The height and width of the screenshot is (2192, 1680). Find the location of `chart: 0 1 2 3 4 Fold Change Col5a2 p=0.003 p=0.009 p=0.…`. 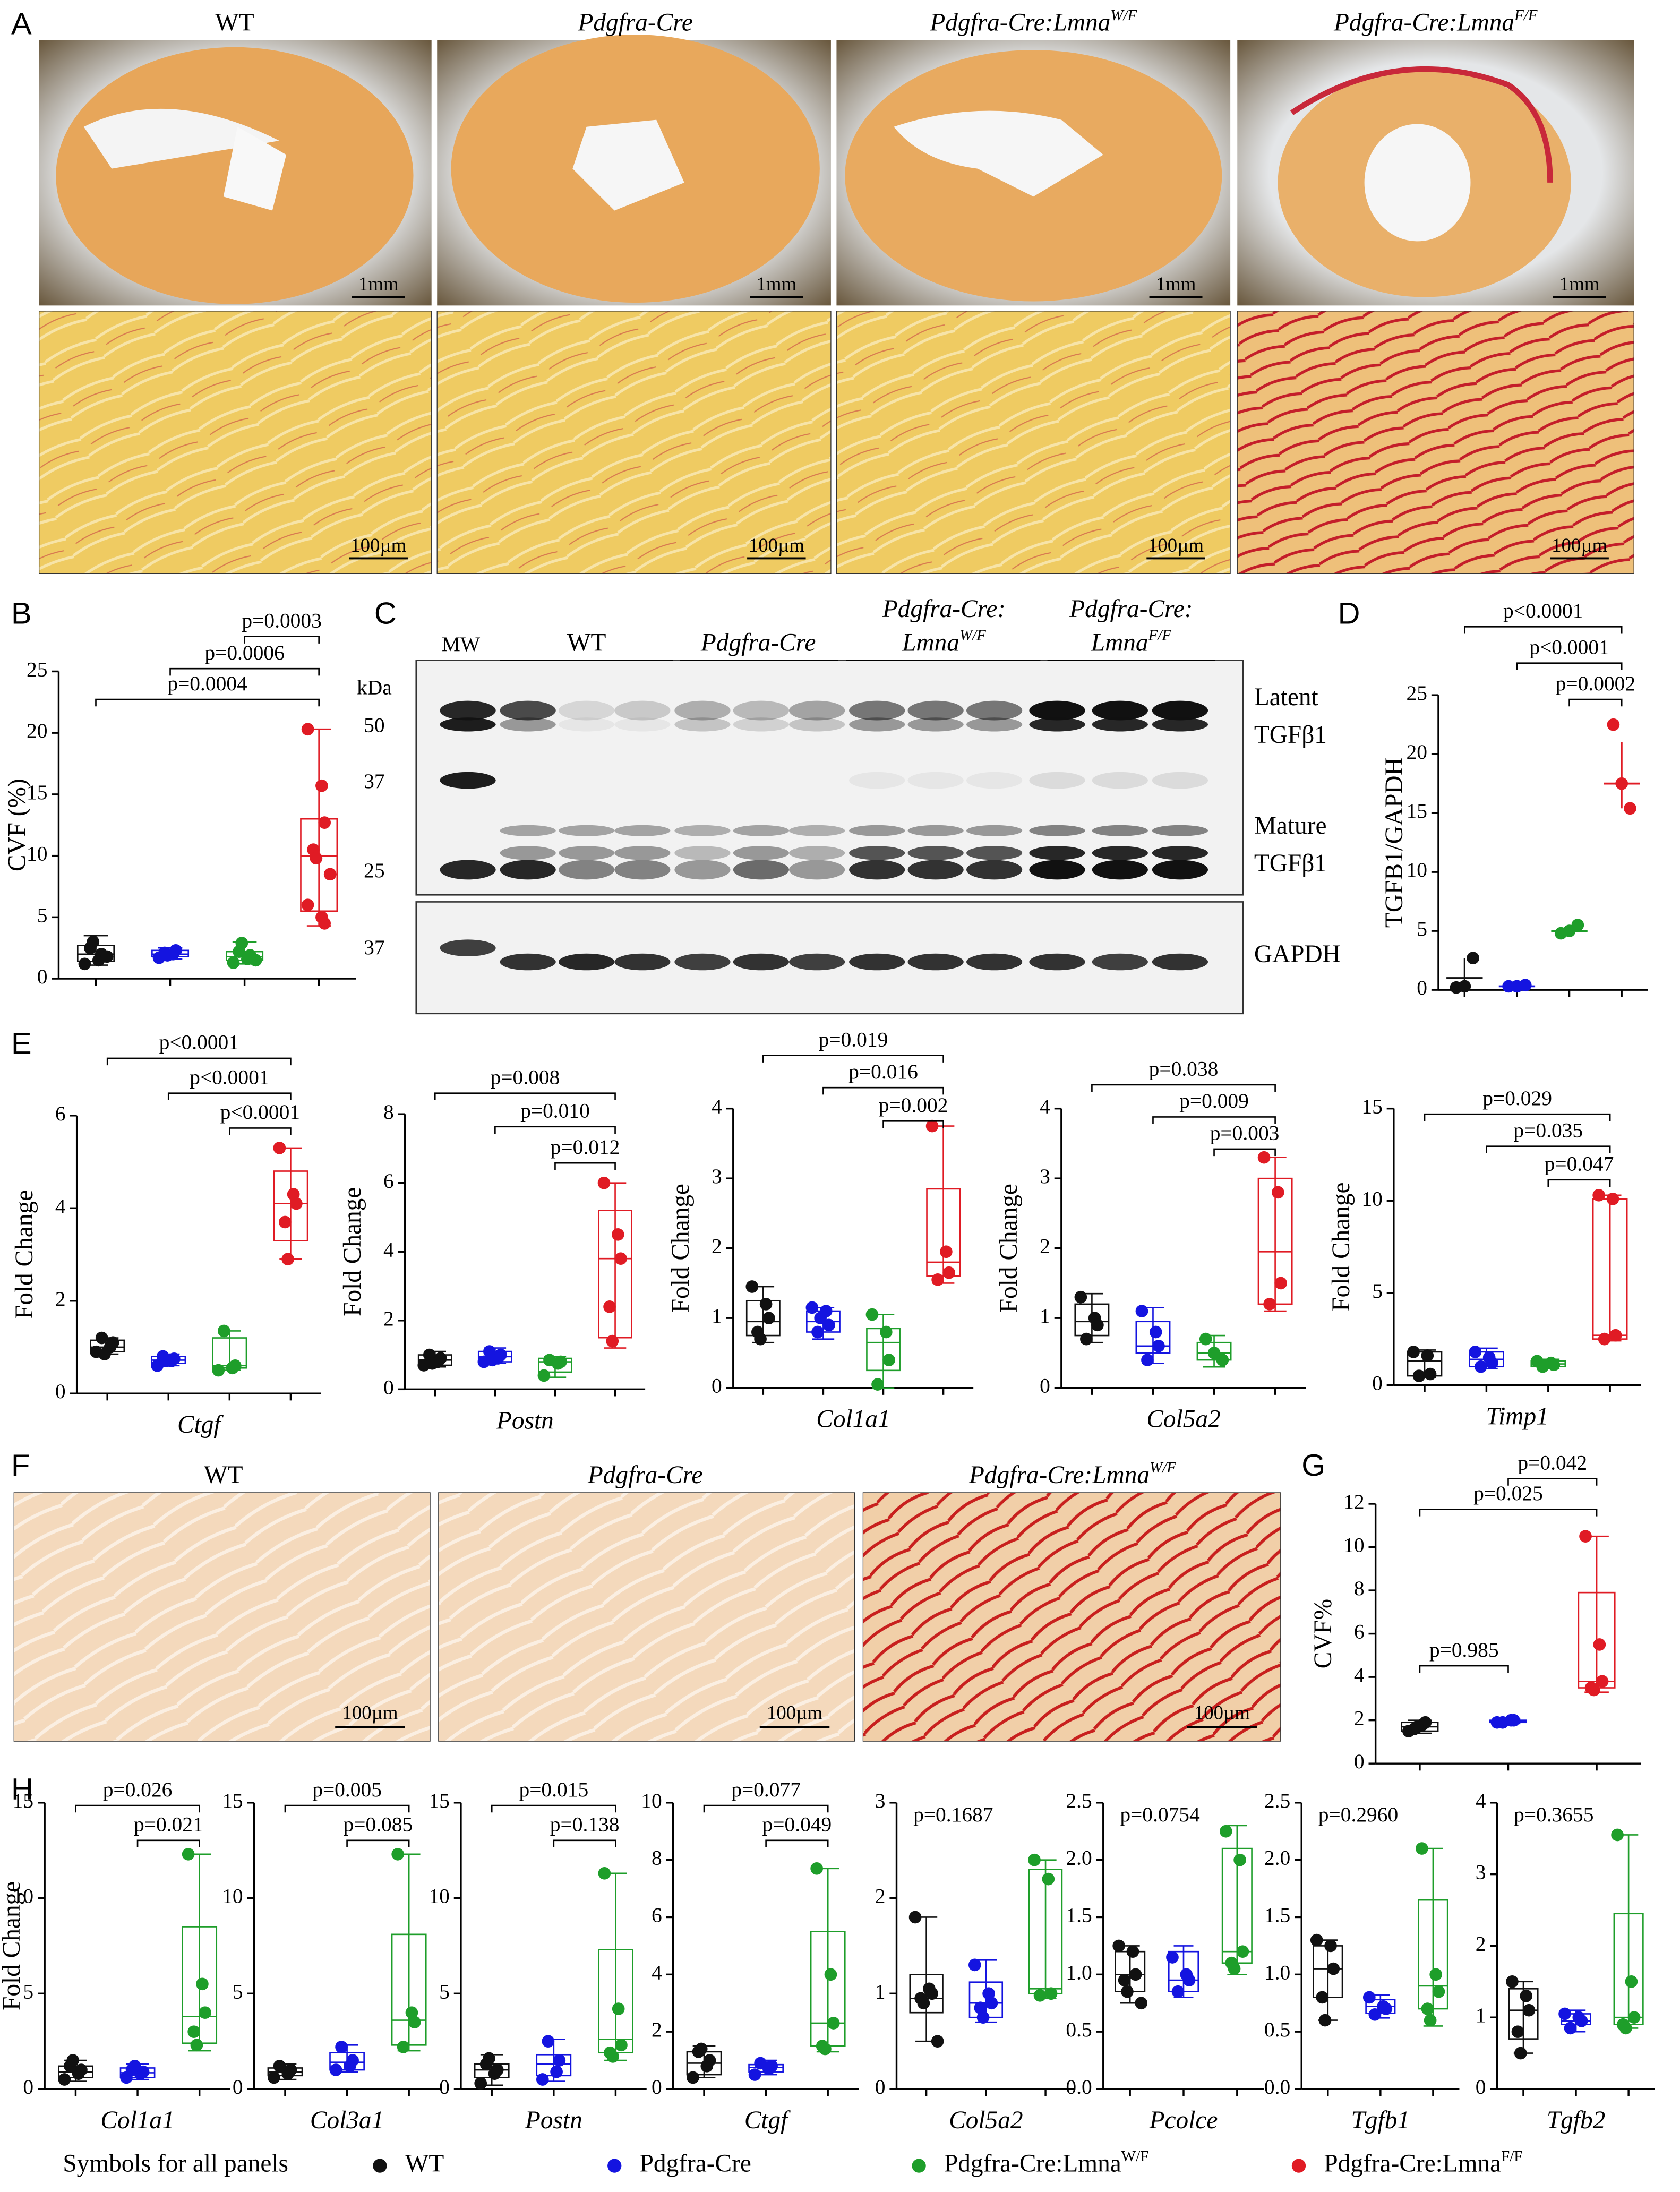

chart: 0 1 2 3 4 Fold Change Col5a2 p=0.003 p=0.009 p=0.… is located at coordinates (1151, 1245).